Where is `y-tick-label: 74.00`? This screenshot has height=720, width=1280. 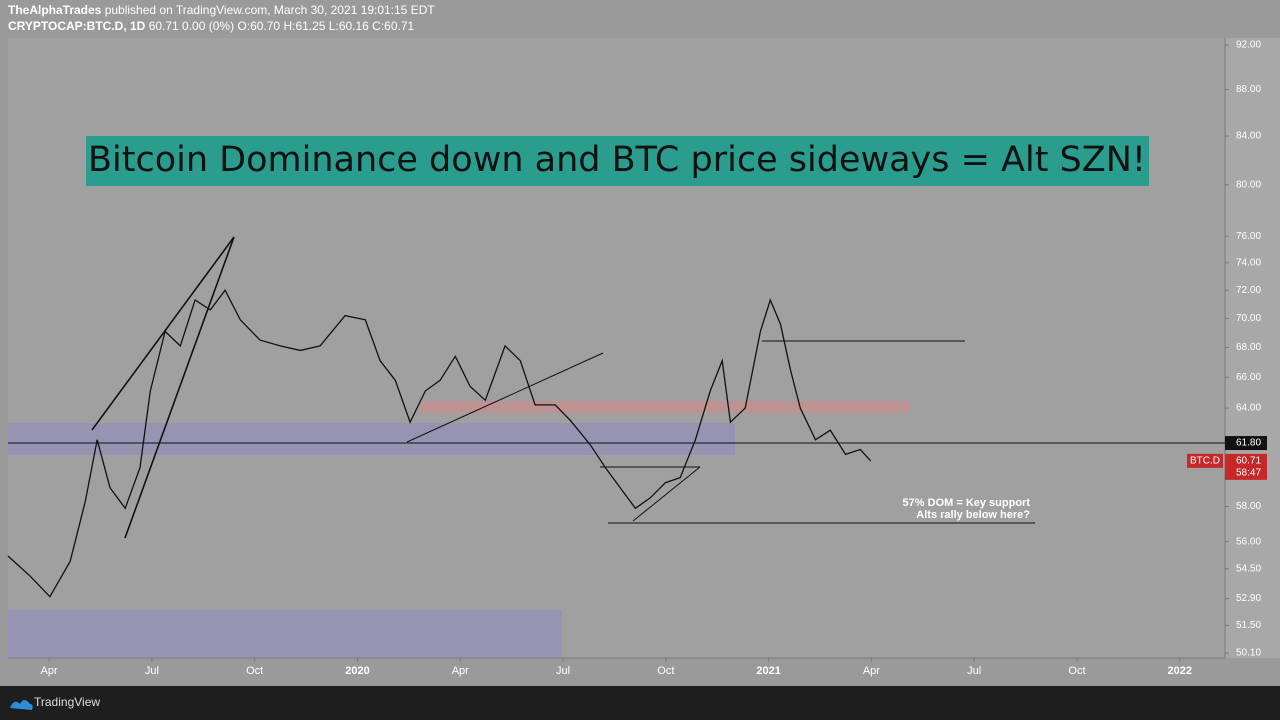 y-tick-label: 74.00 is located at coordinates (1248, 262).